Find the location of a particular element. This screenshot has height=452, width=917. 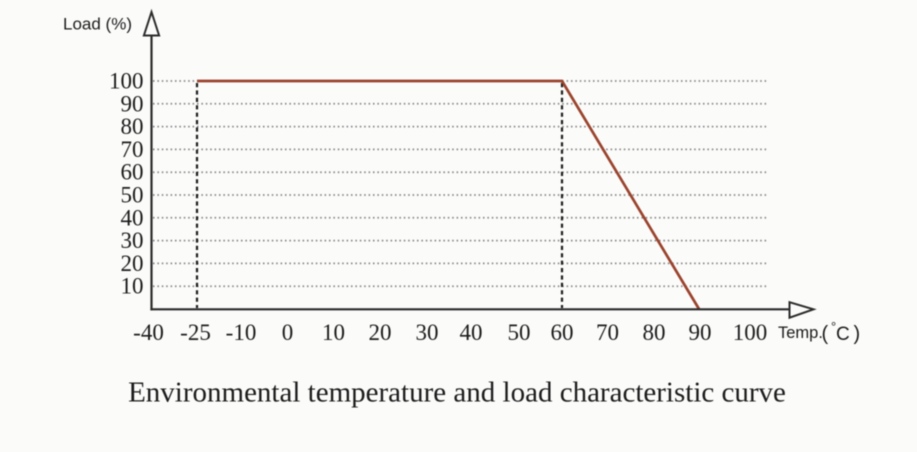

svg-text: -25 is located at coordinates (195, 332).